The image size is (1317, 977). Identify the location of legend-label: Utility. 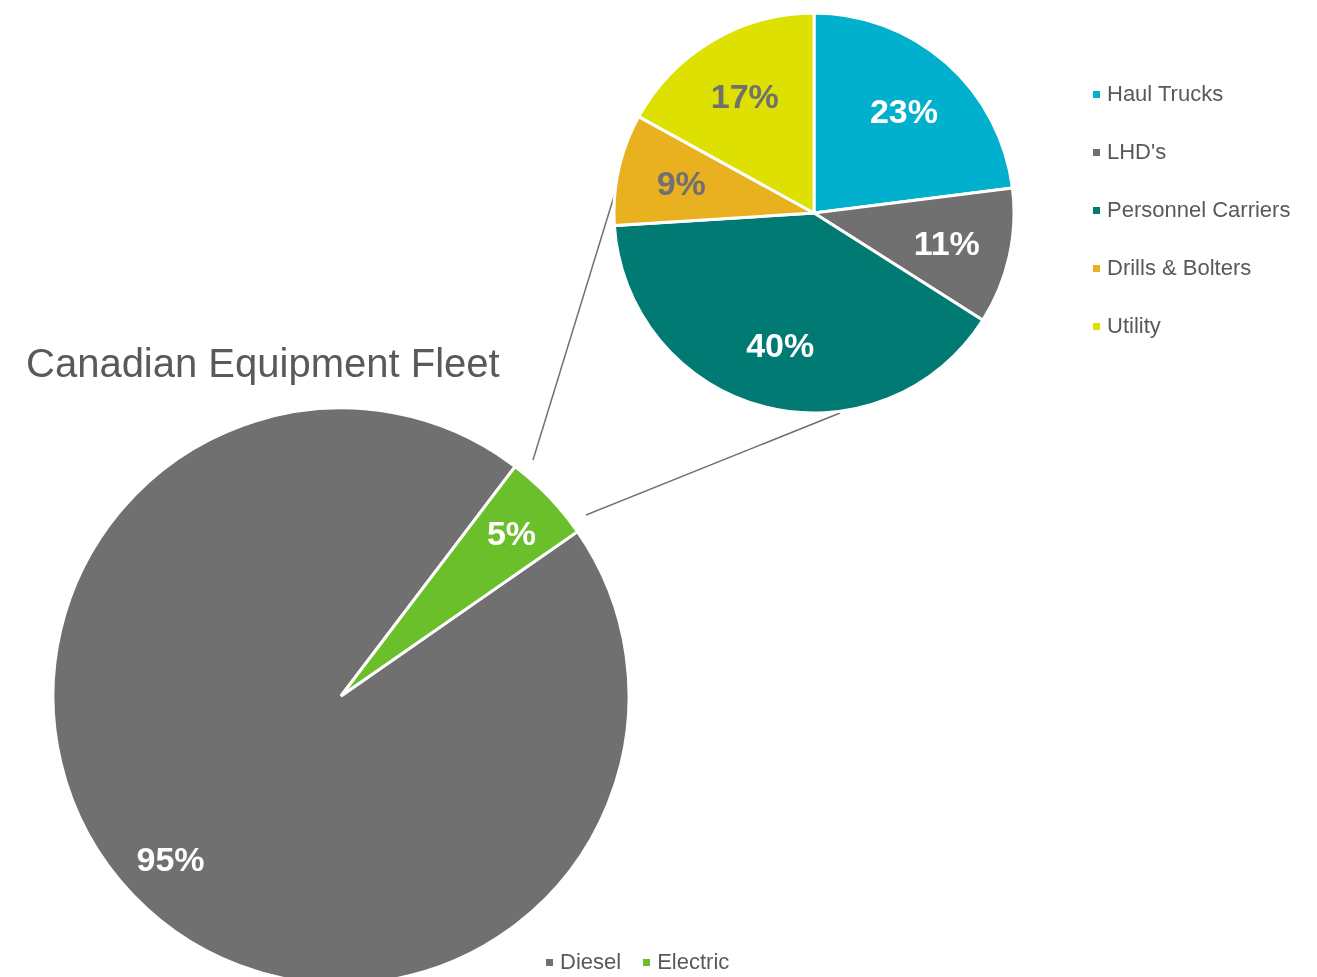
(1134, 326).